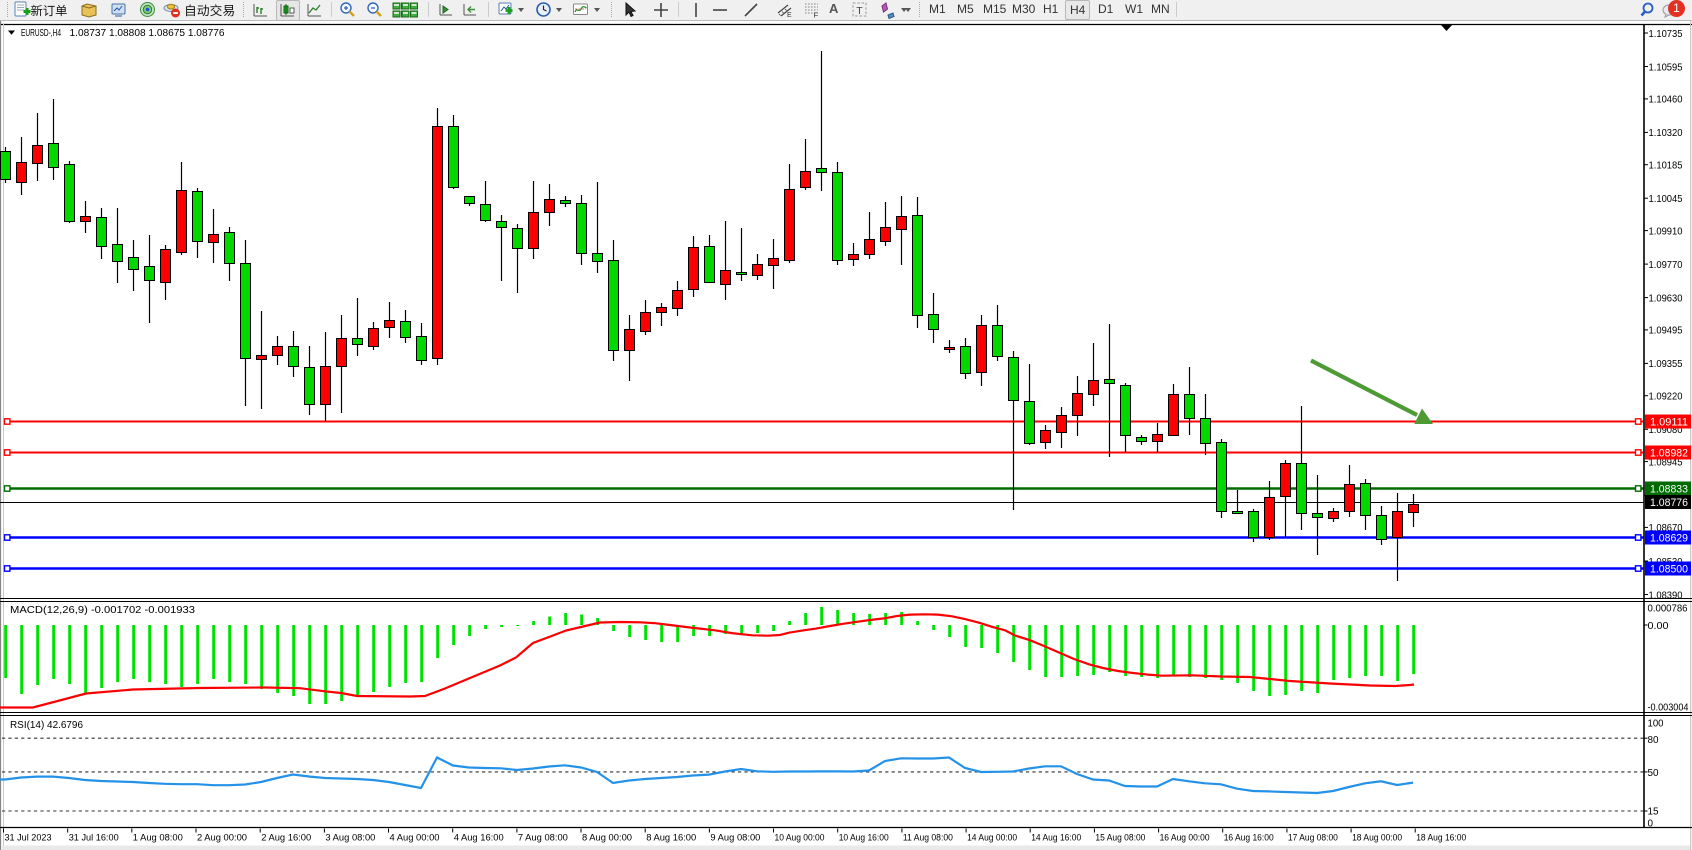 Image resolution: width=1692 pixels, height=850 pixels. I want to click on svg-text: 0.00, so click(1658, 626).